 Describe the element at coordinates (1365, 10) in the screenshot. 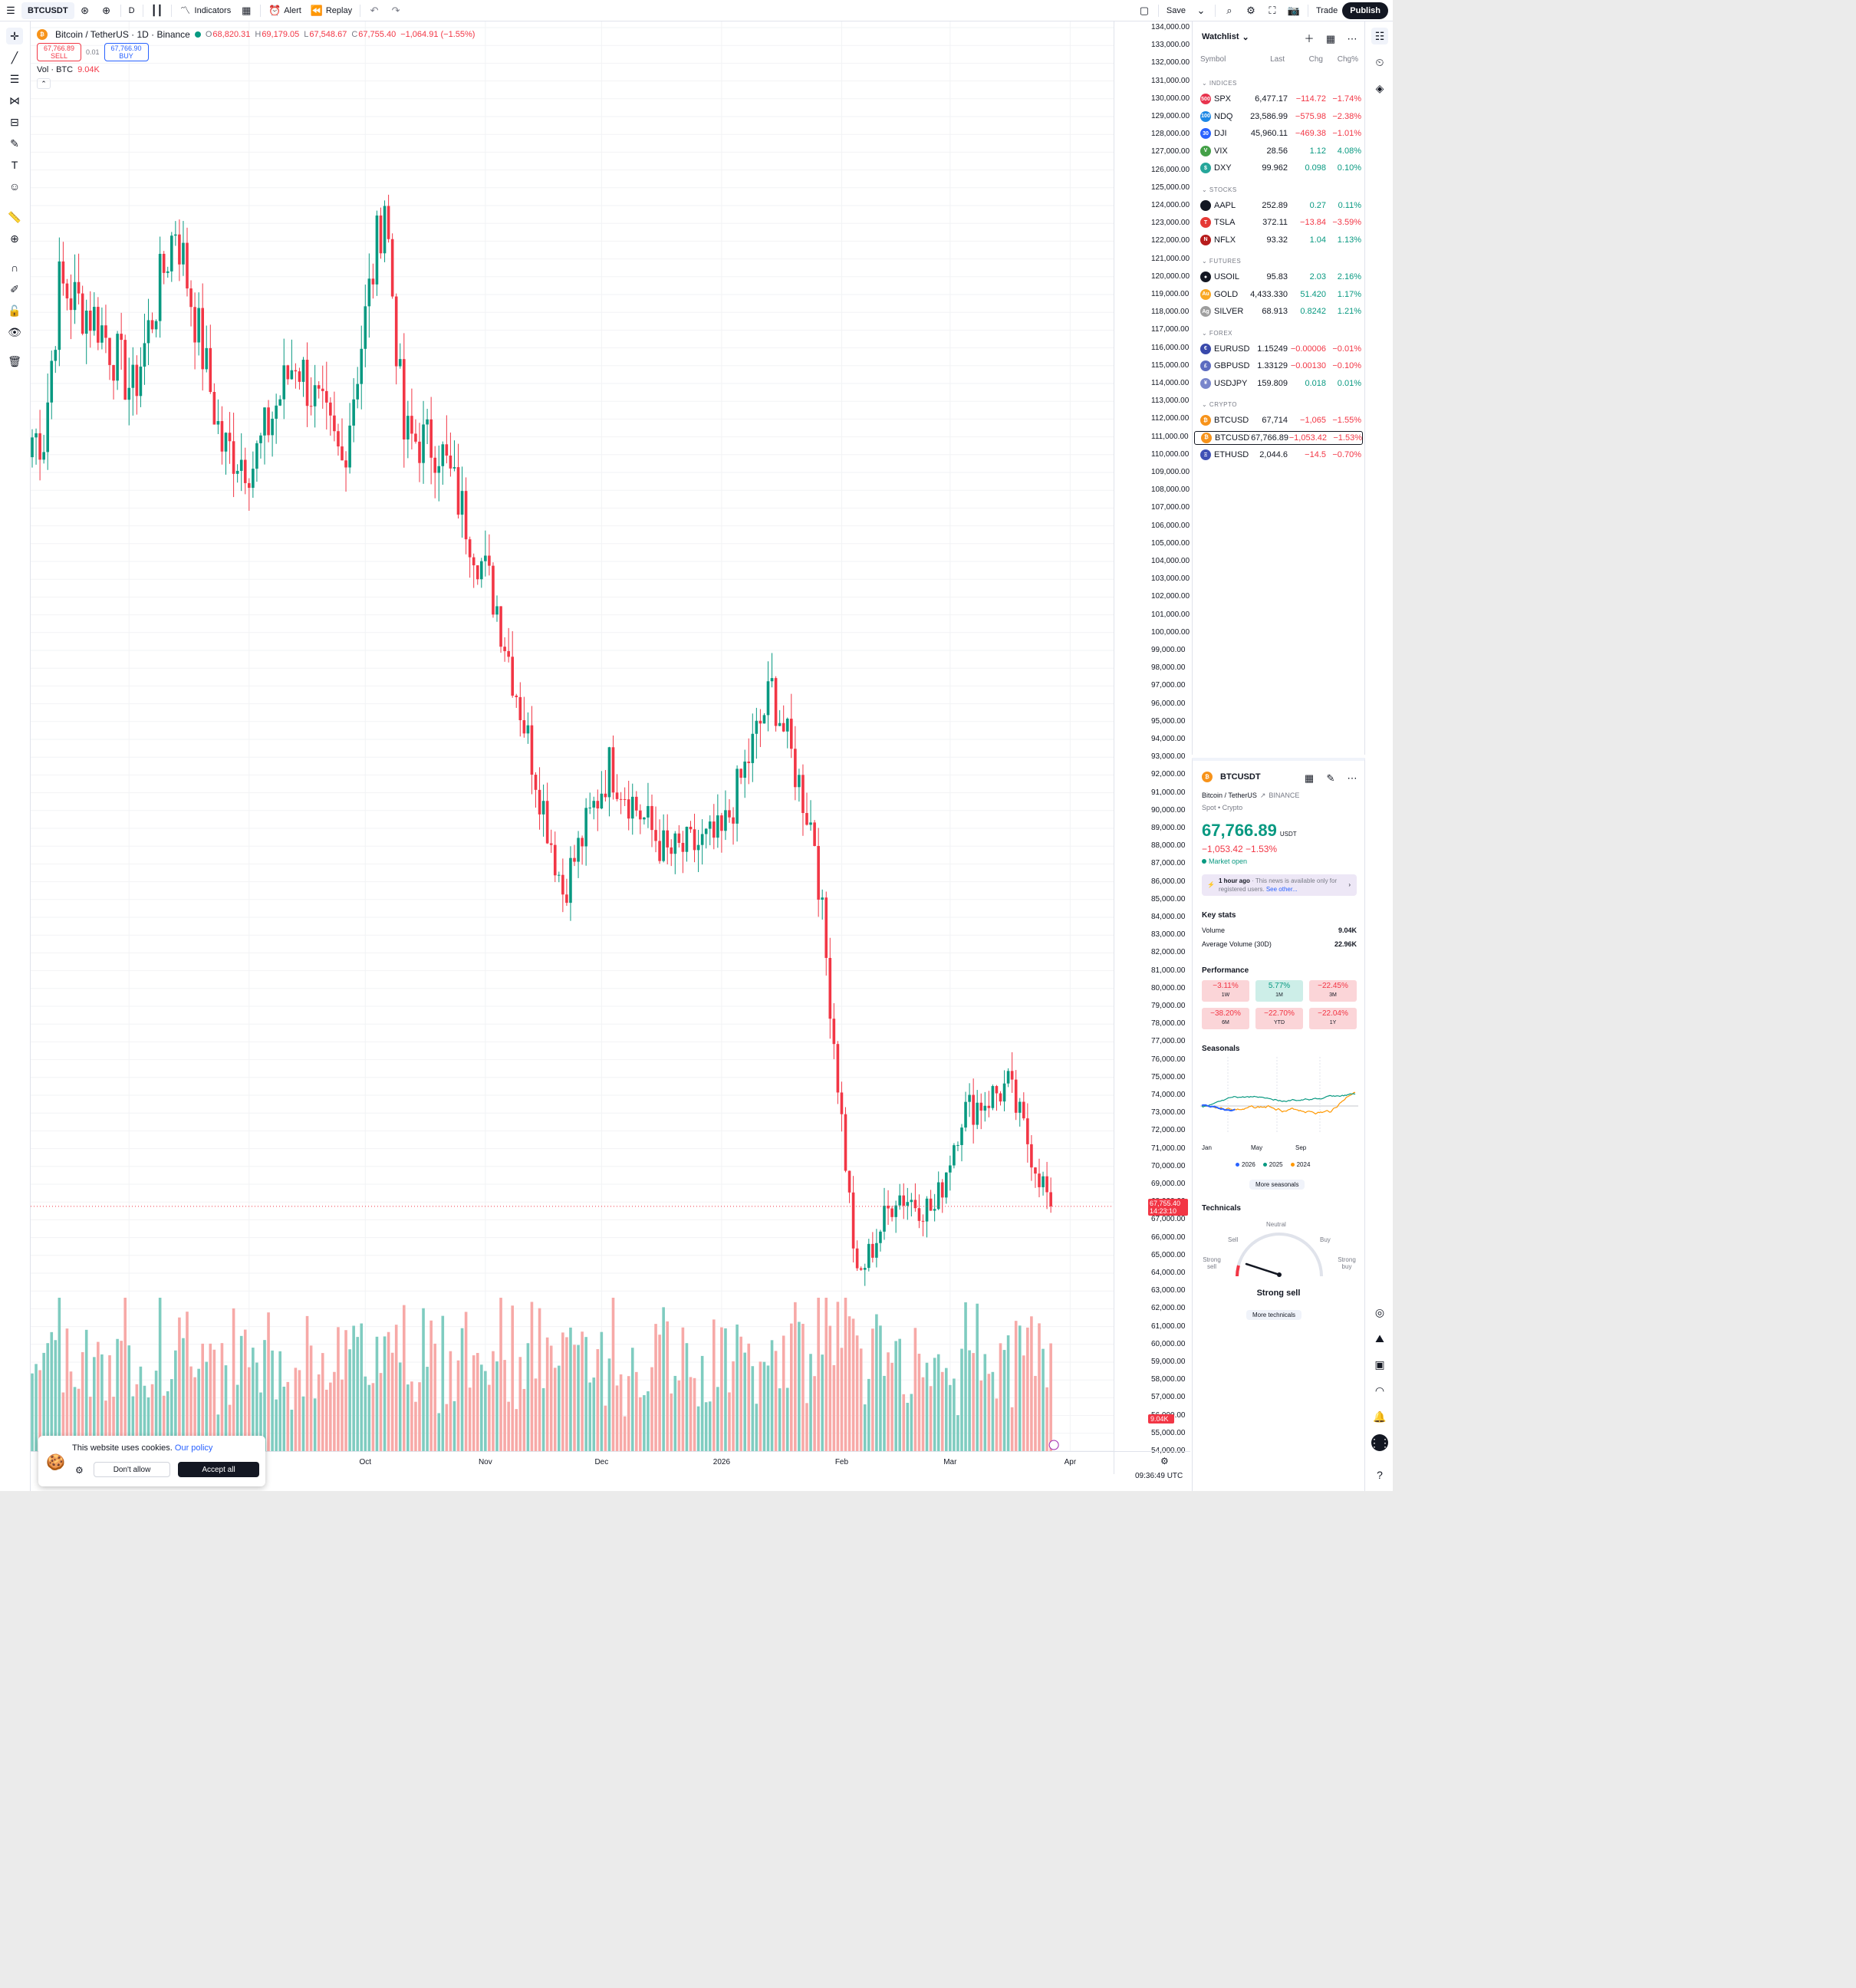

I see `publish-button: Publish` at that location.